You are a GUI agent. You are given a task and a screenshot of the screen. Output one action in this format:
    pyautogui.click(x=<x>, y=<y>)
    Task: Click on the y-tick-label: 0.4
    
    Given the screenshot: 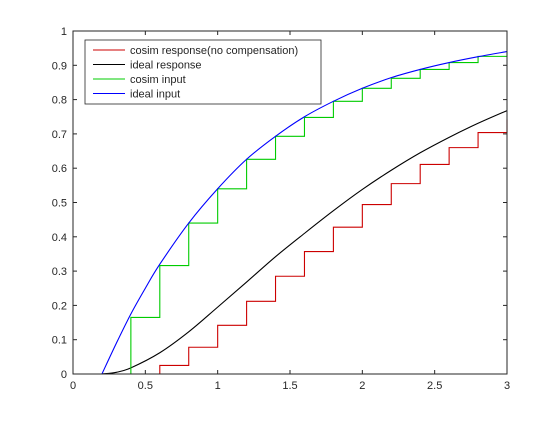 What is the action you would take?
    pyautogui.click(x=59, y=238)
    